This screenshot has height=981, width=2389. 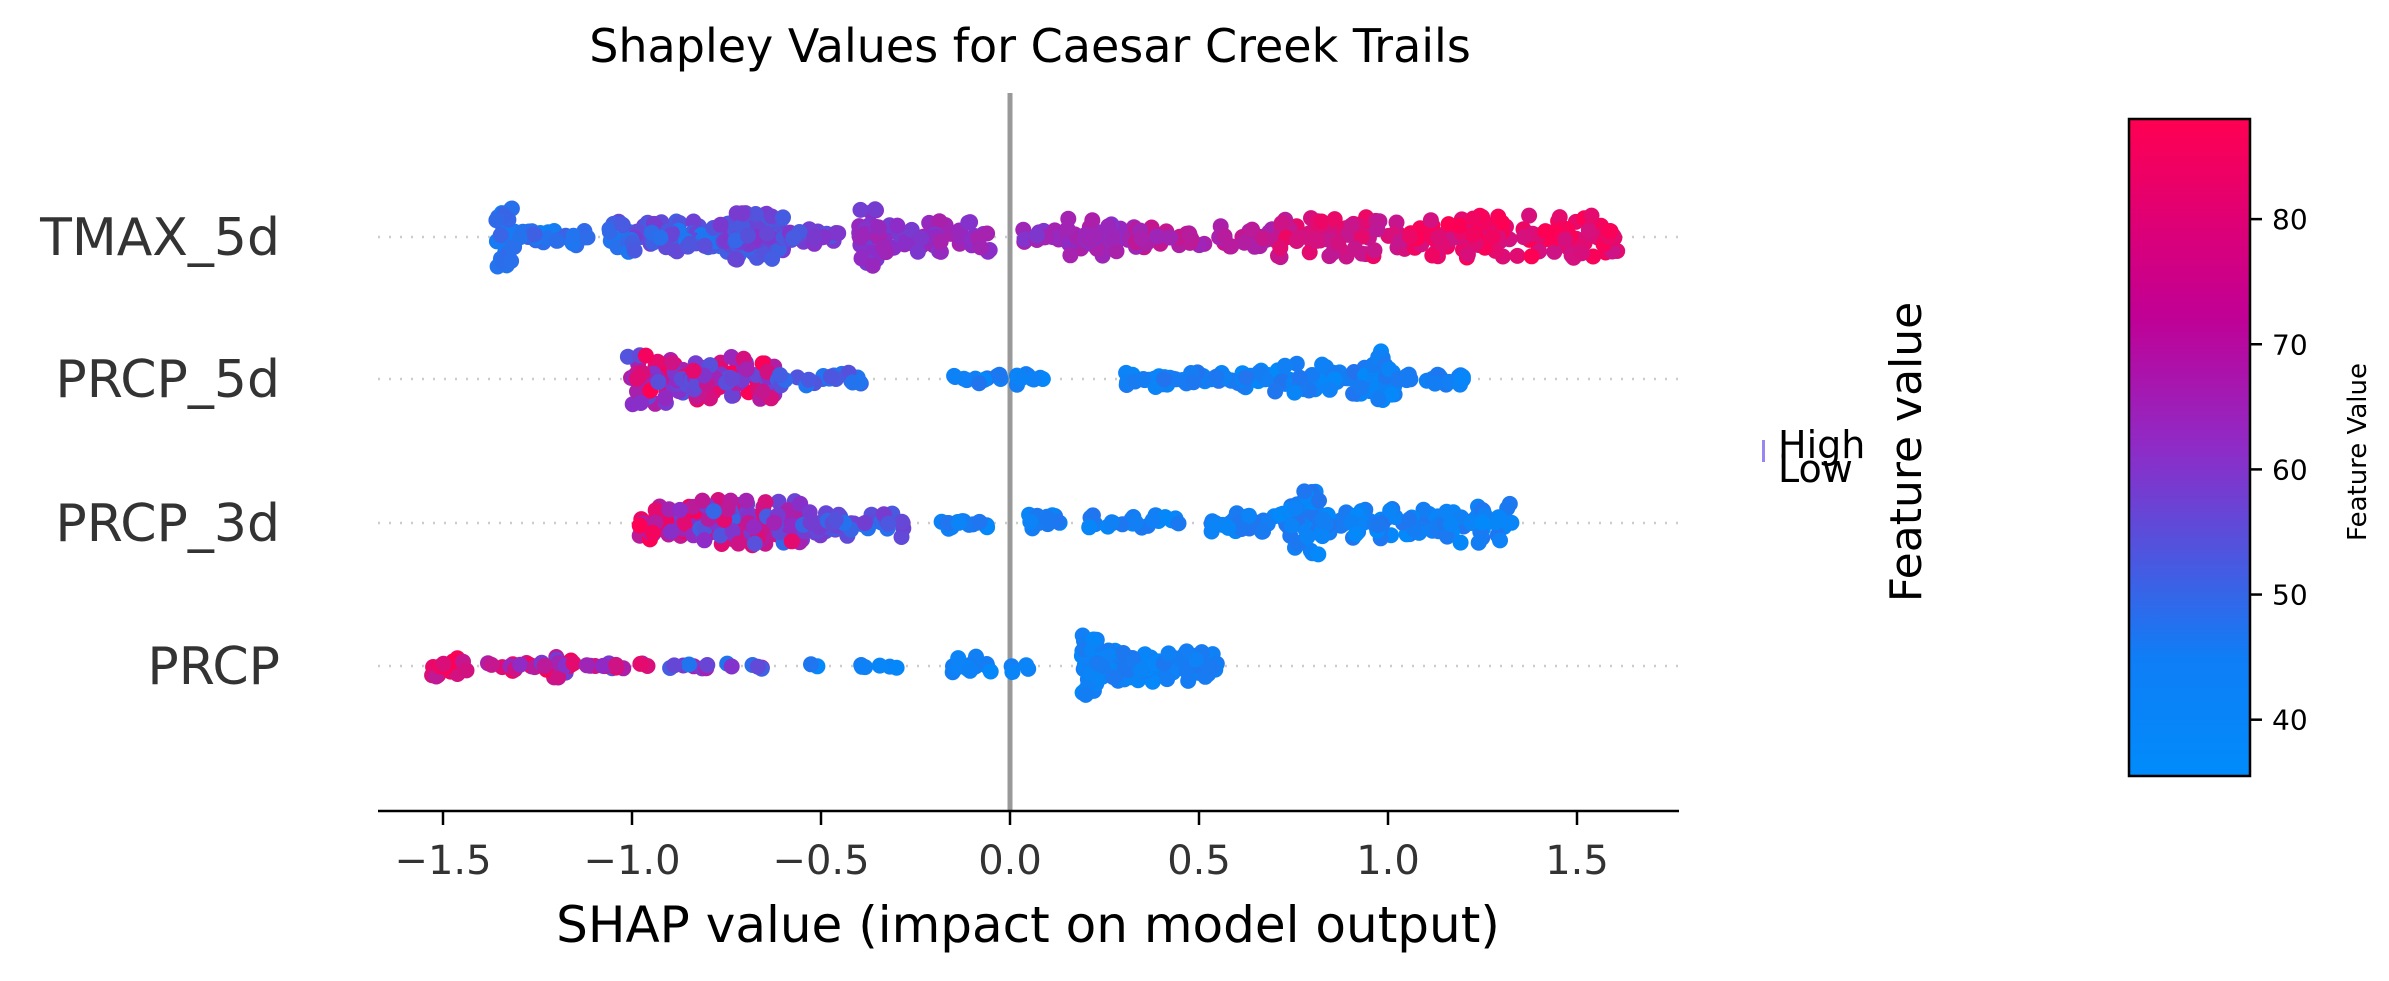 I want to click on feature-label: PRCP, so click(x=213, y=667).